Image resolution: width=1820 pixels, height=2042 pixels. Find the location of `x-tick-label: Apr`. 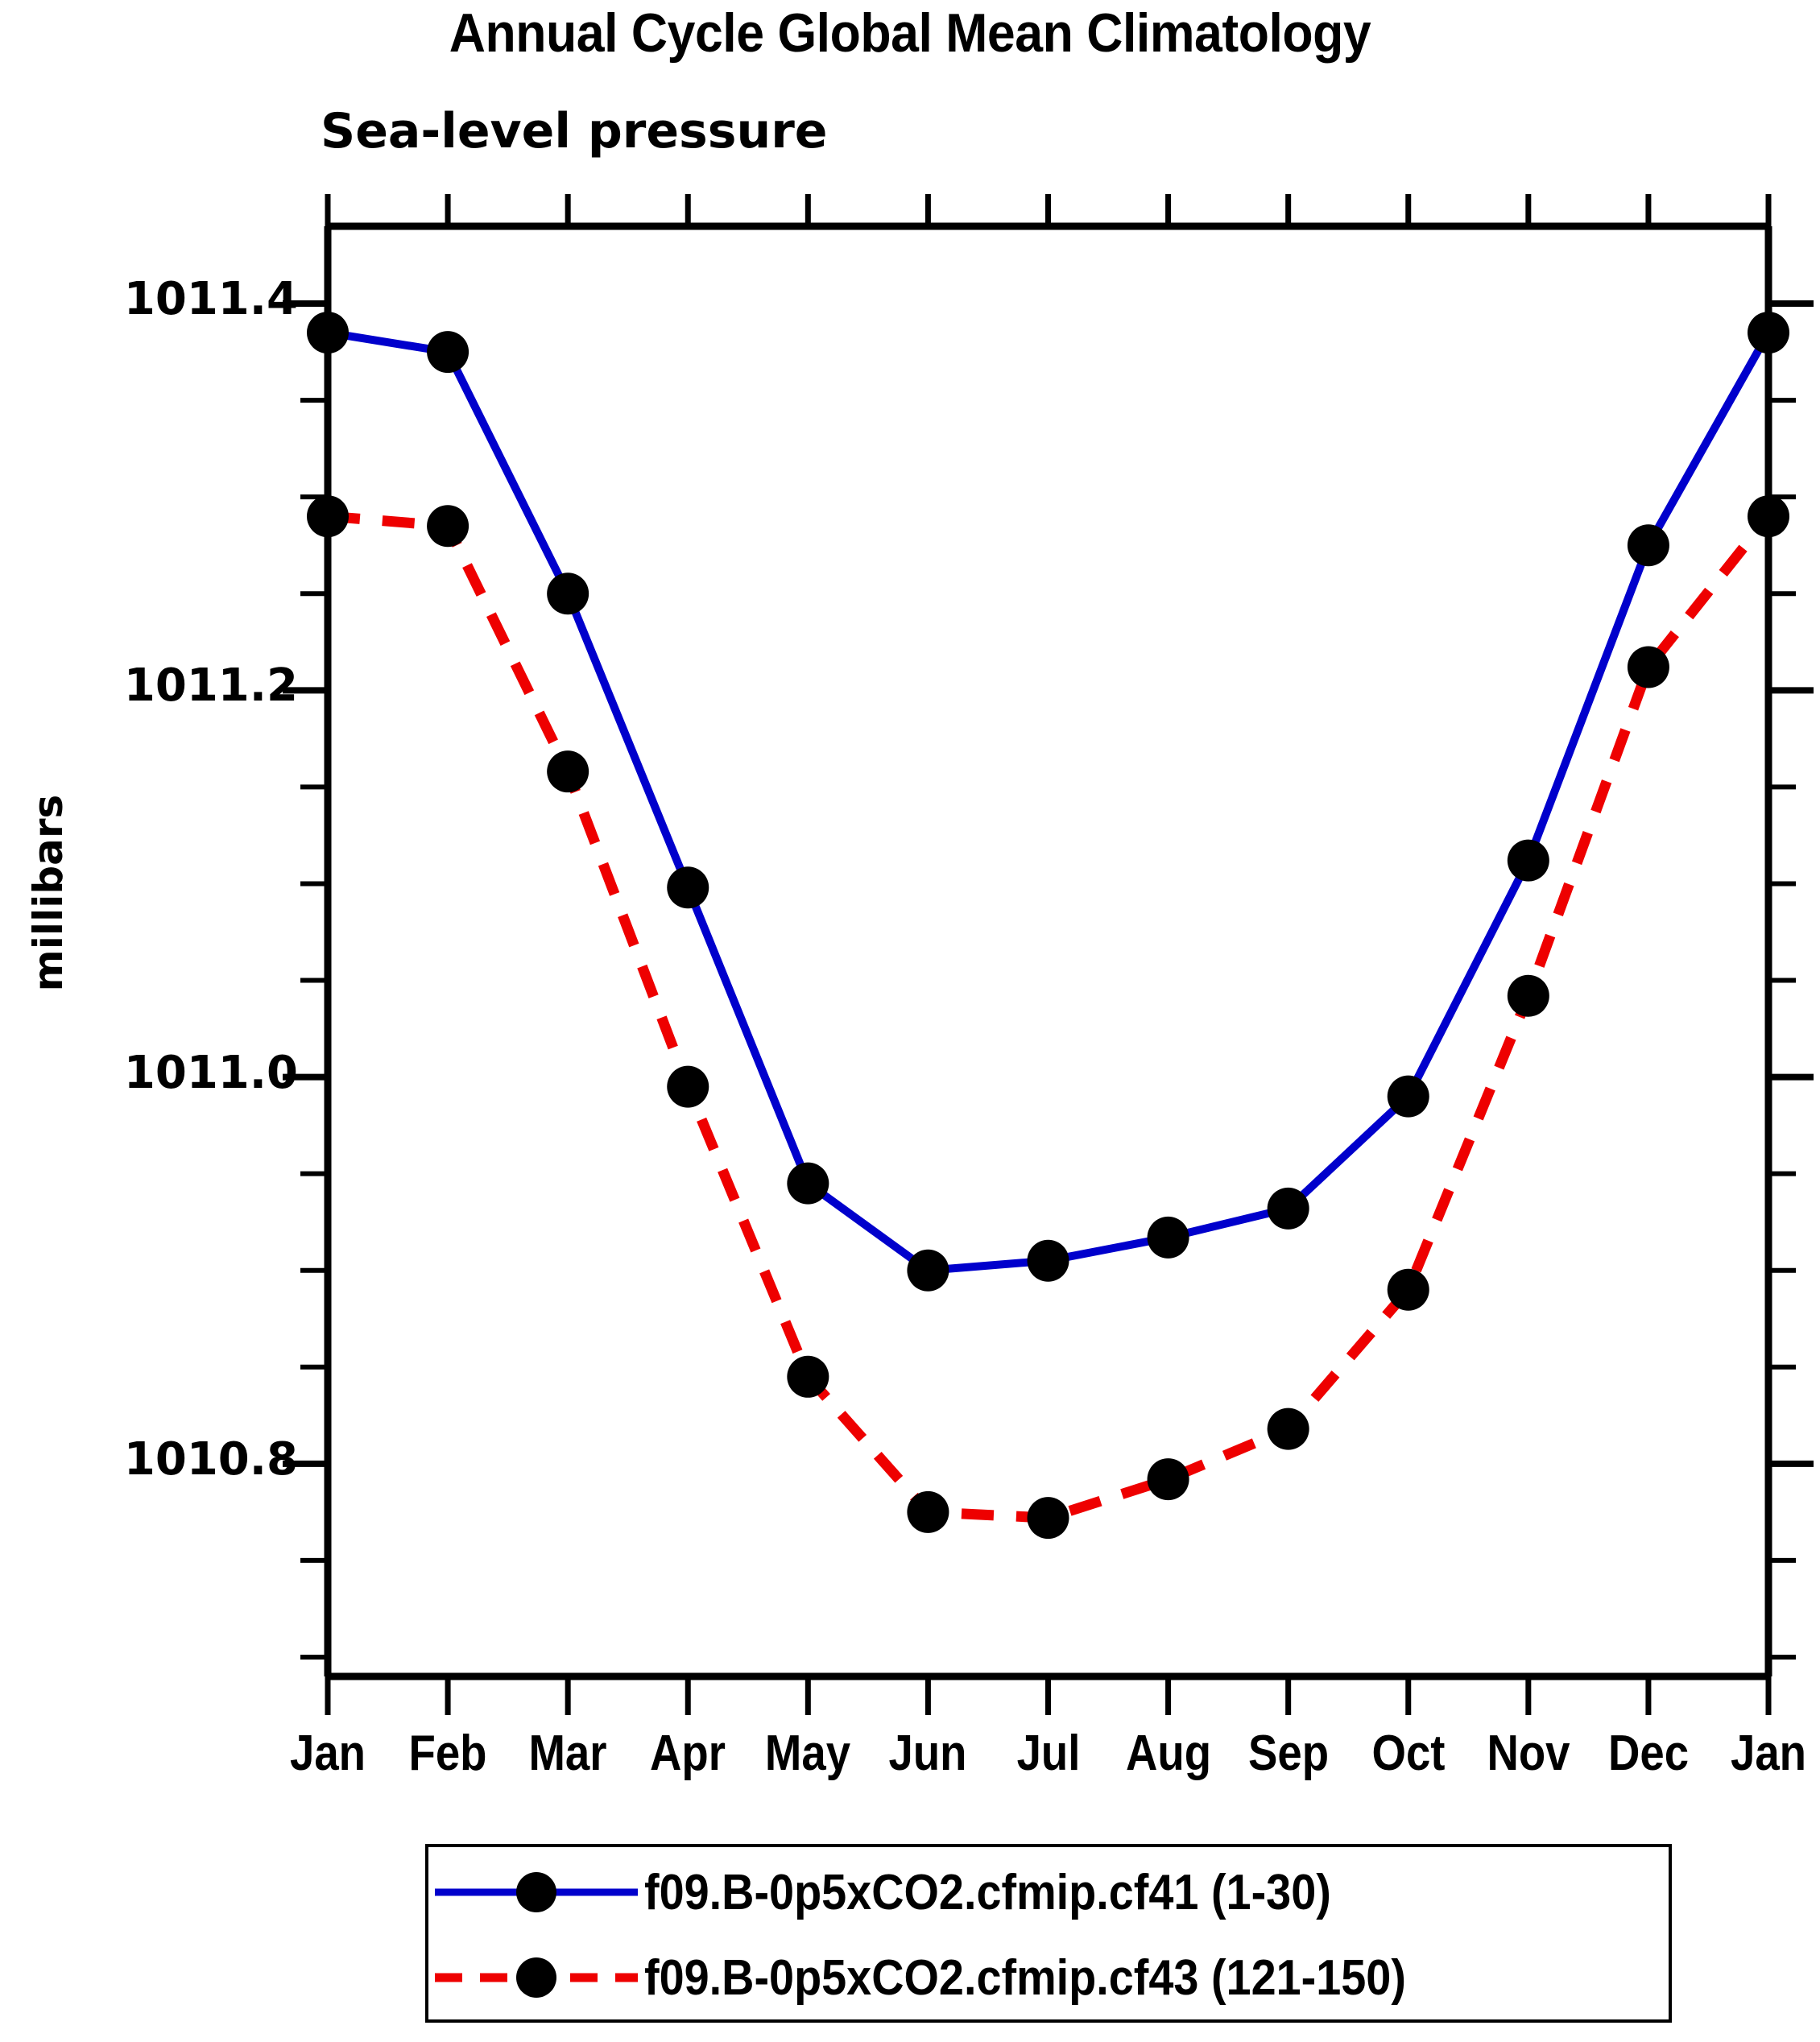

x-tick-label: Apr is located at coordinates (688, 1753).